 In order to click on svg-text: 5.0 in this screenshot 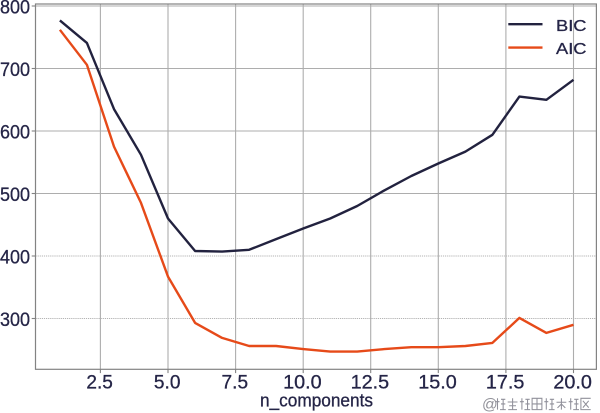, I will do `click(167, 383)`.